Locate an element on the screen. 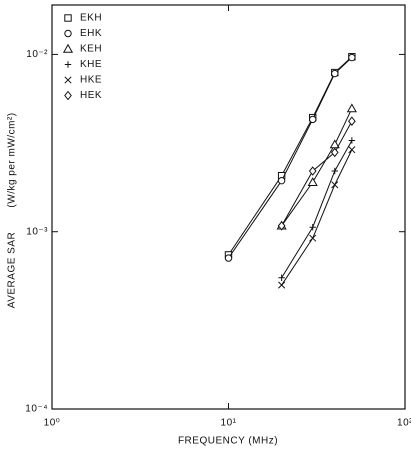 The height and width of the screenshot is (450, 411). y-tick-label: 10⁻² is located at coordinates (37, 54).